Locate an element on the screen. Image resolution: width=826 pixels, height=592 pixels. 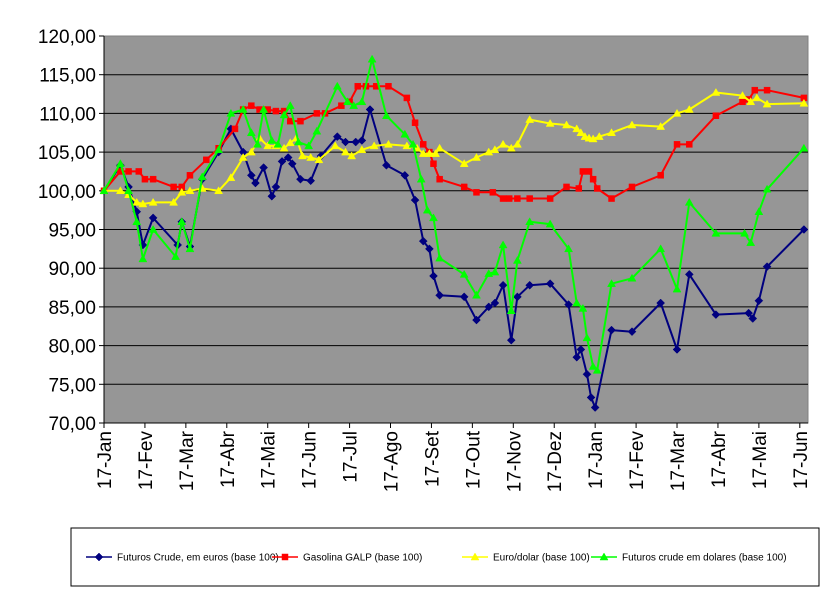
y-tick-label: 90,00 is located at coordinates (72, 269).